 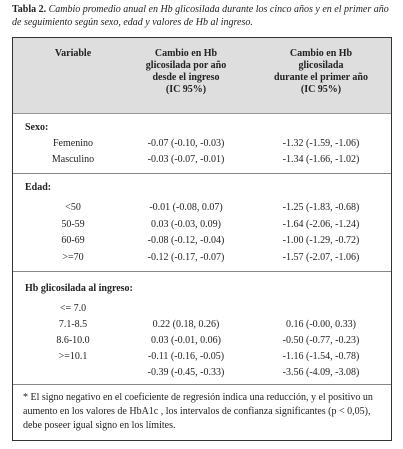 What do you see at coordinates (321, 65) in the screenshot?
I see `column-header: glicosilada` at bounding box center [321, 65].